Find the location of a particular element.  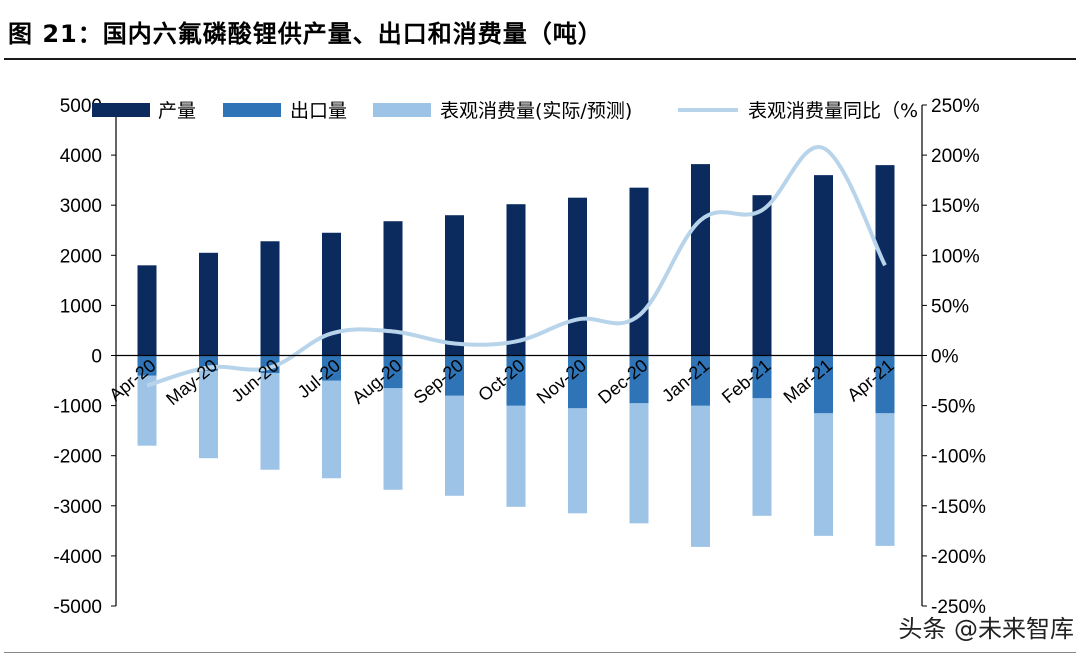

legend-label: 表观消费量(实际/预测) is located at coordinates (536, 111).